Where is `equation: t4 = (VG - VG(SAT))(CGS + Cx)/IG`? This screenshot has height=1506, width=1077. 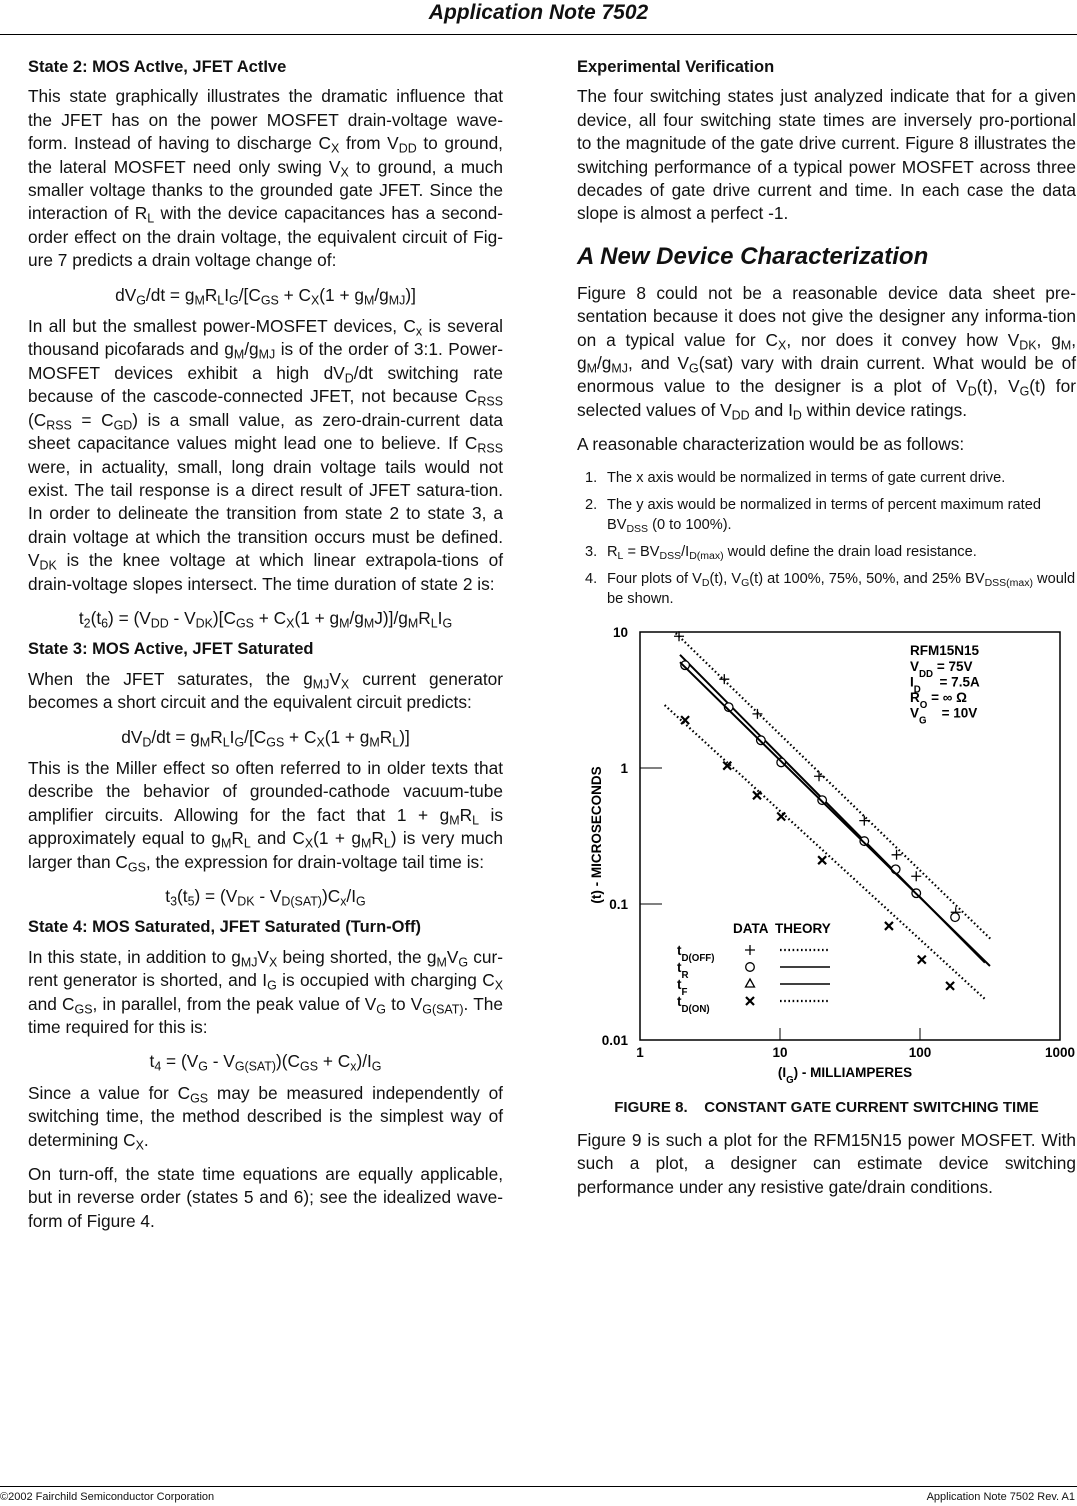 equation: t4 = (VG - VG(SAT))(CGS + Cx)/IG is located at coordinates (265, 1061).